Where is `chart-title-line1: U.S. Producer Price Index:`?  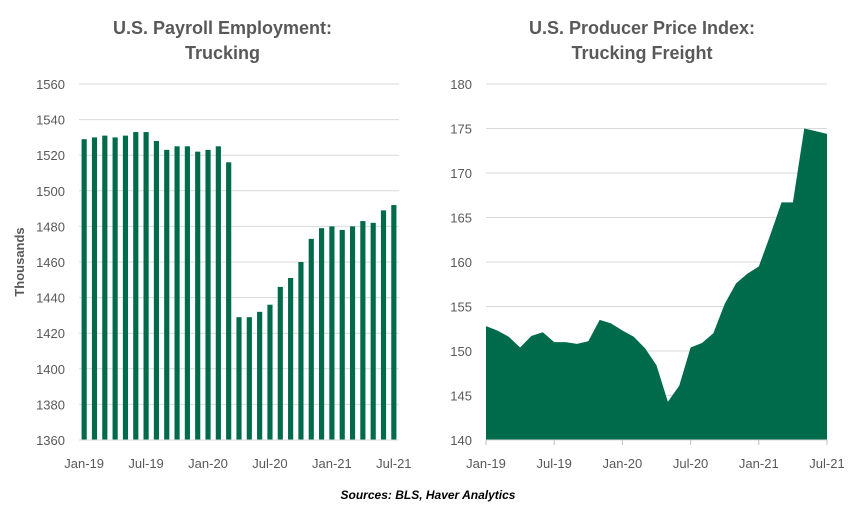
chart-title-line1: U.S. Producer Price Index: is located at coordinates (642, 28).